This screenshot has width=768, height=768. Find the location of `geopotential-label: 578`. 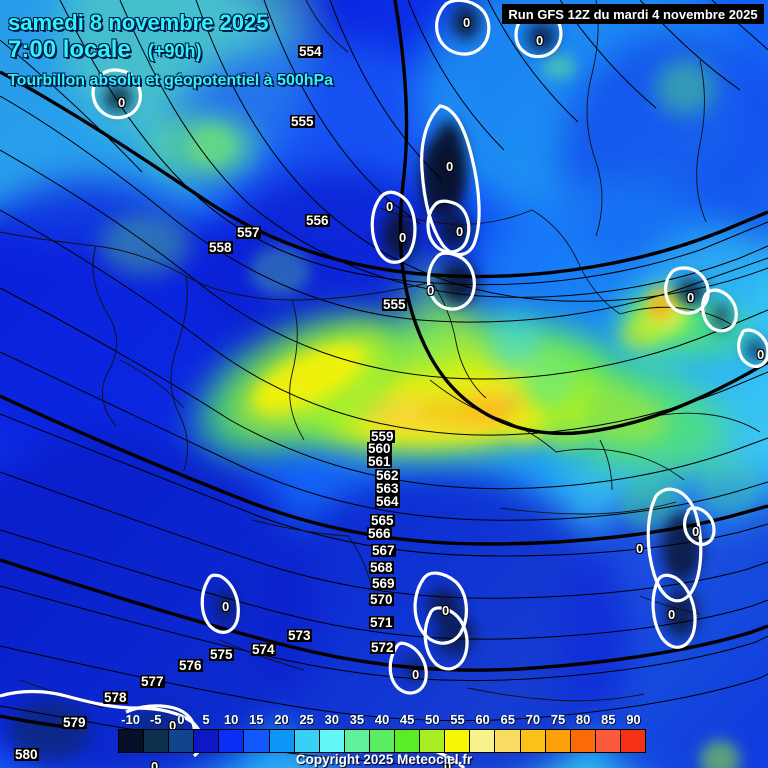

geopotential-label: 578 is located at coordinates (115, 697).